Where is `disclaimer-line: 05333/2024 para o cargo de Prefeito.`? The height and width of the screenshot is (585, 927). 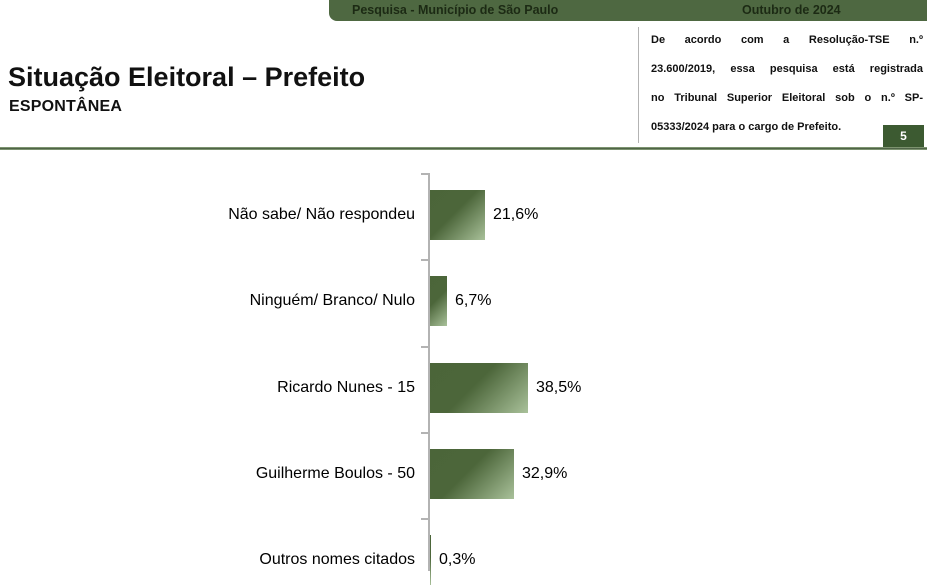
disclaimer-line: 05333/2024 para o cargo de Prefeito. is located at coordinates (746, 127).